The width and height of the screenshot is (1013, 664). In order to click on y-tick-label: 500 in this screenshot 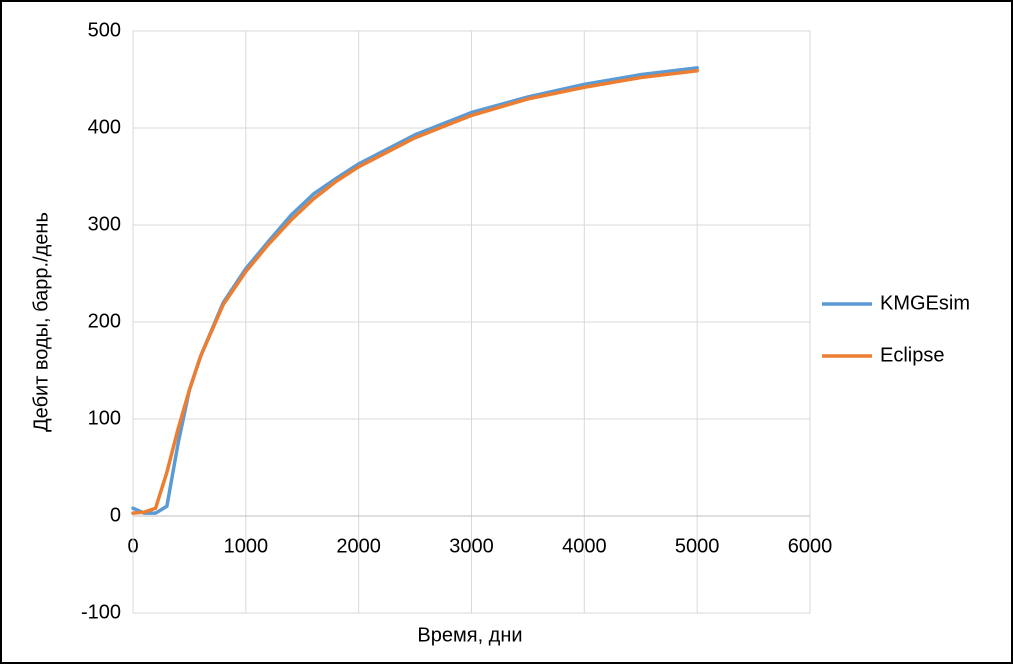, I will do `click(104, 30)`.